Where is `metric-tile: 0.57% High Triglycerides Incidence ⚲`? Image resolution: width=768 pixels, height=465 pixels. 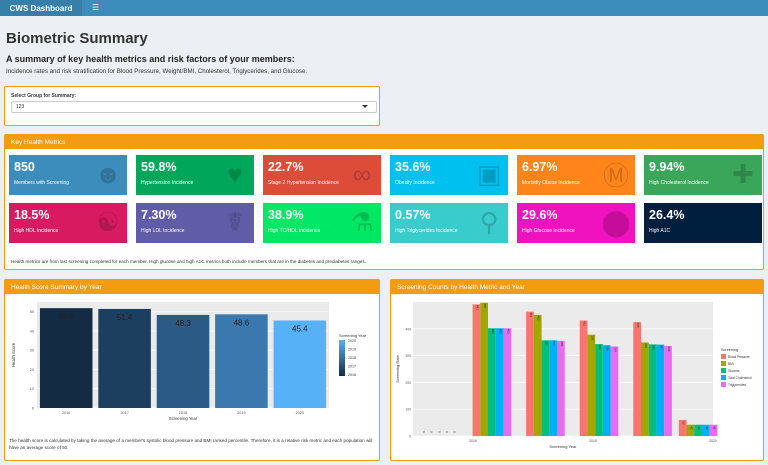 metric-tile: 0.57% High Triglycerides Incidence ⚲ is located at coordinates (449, 223).